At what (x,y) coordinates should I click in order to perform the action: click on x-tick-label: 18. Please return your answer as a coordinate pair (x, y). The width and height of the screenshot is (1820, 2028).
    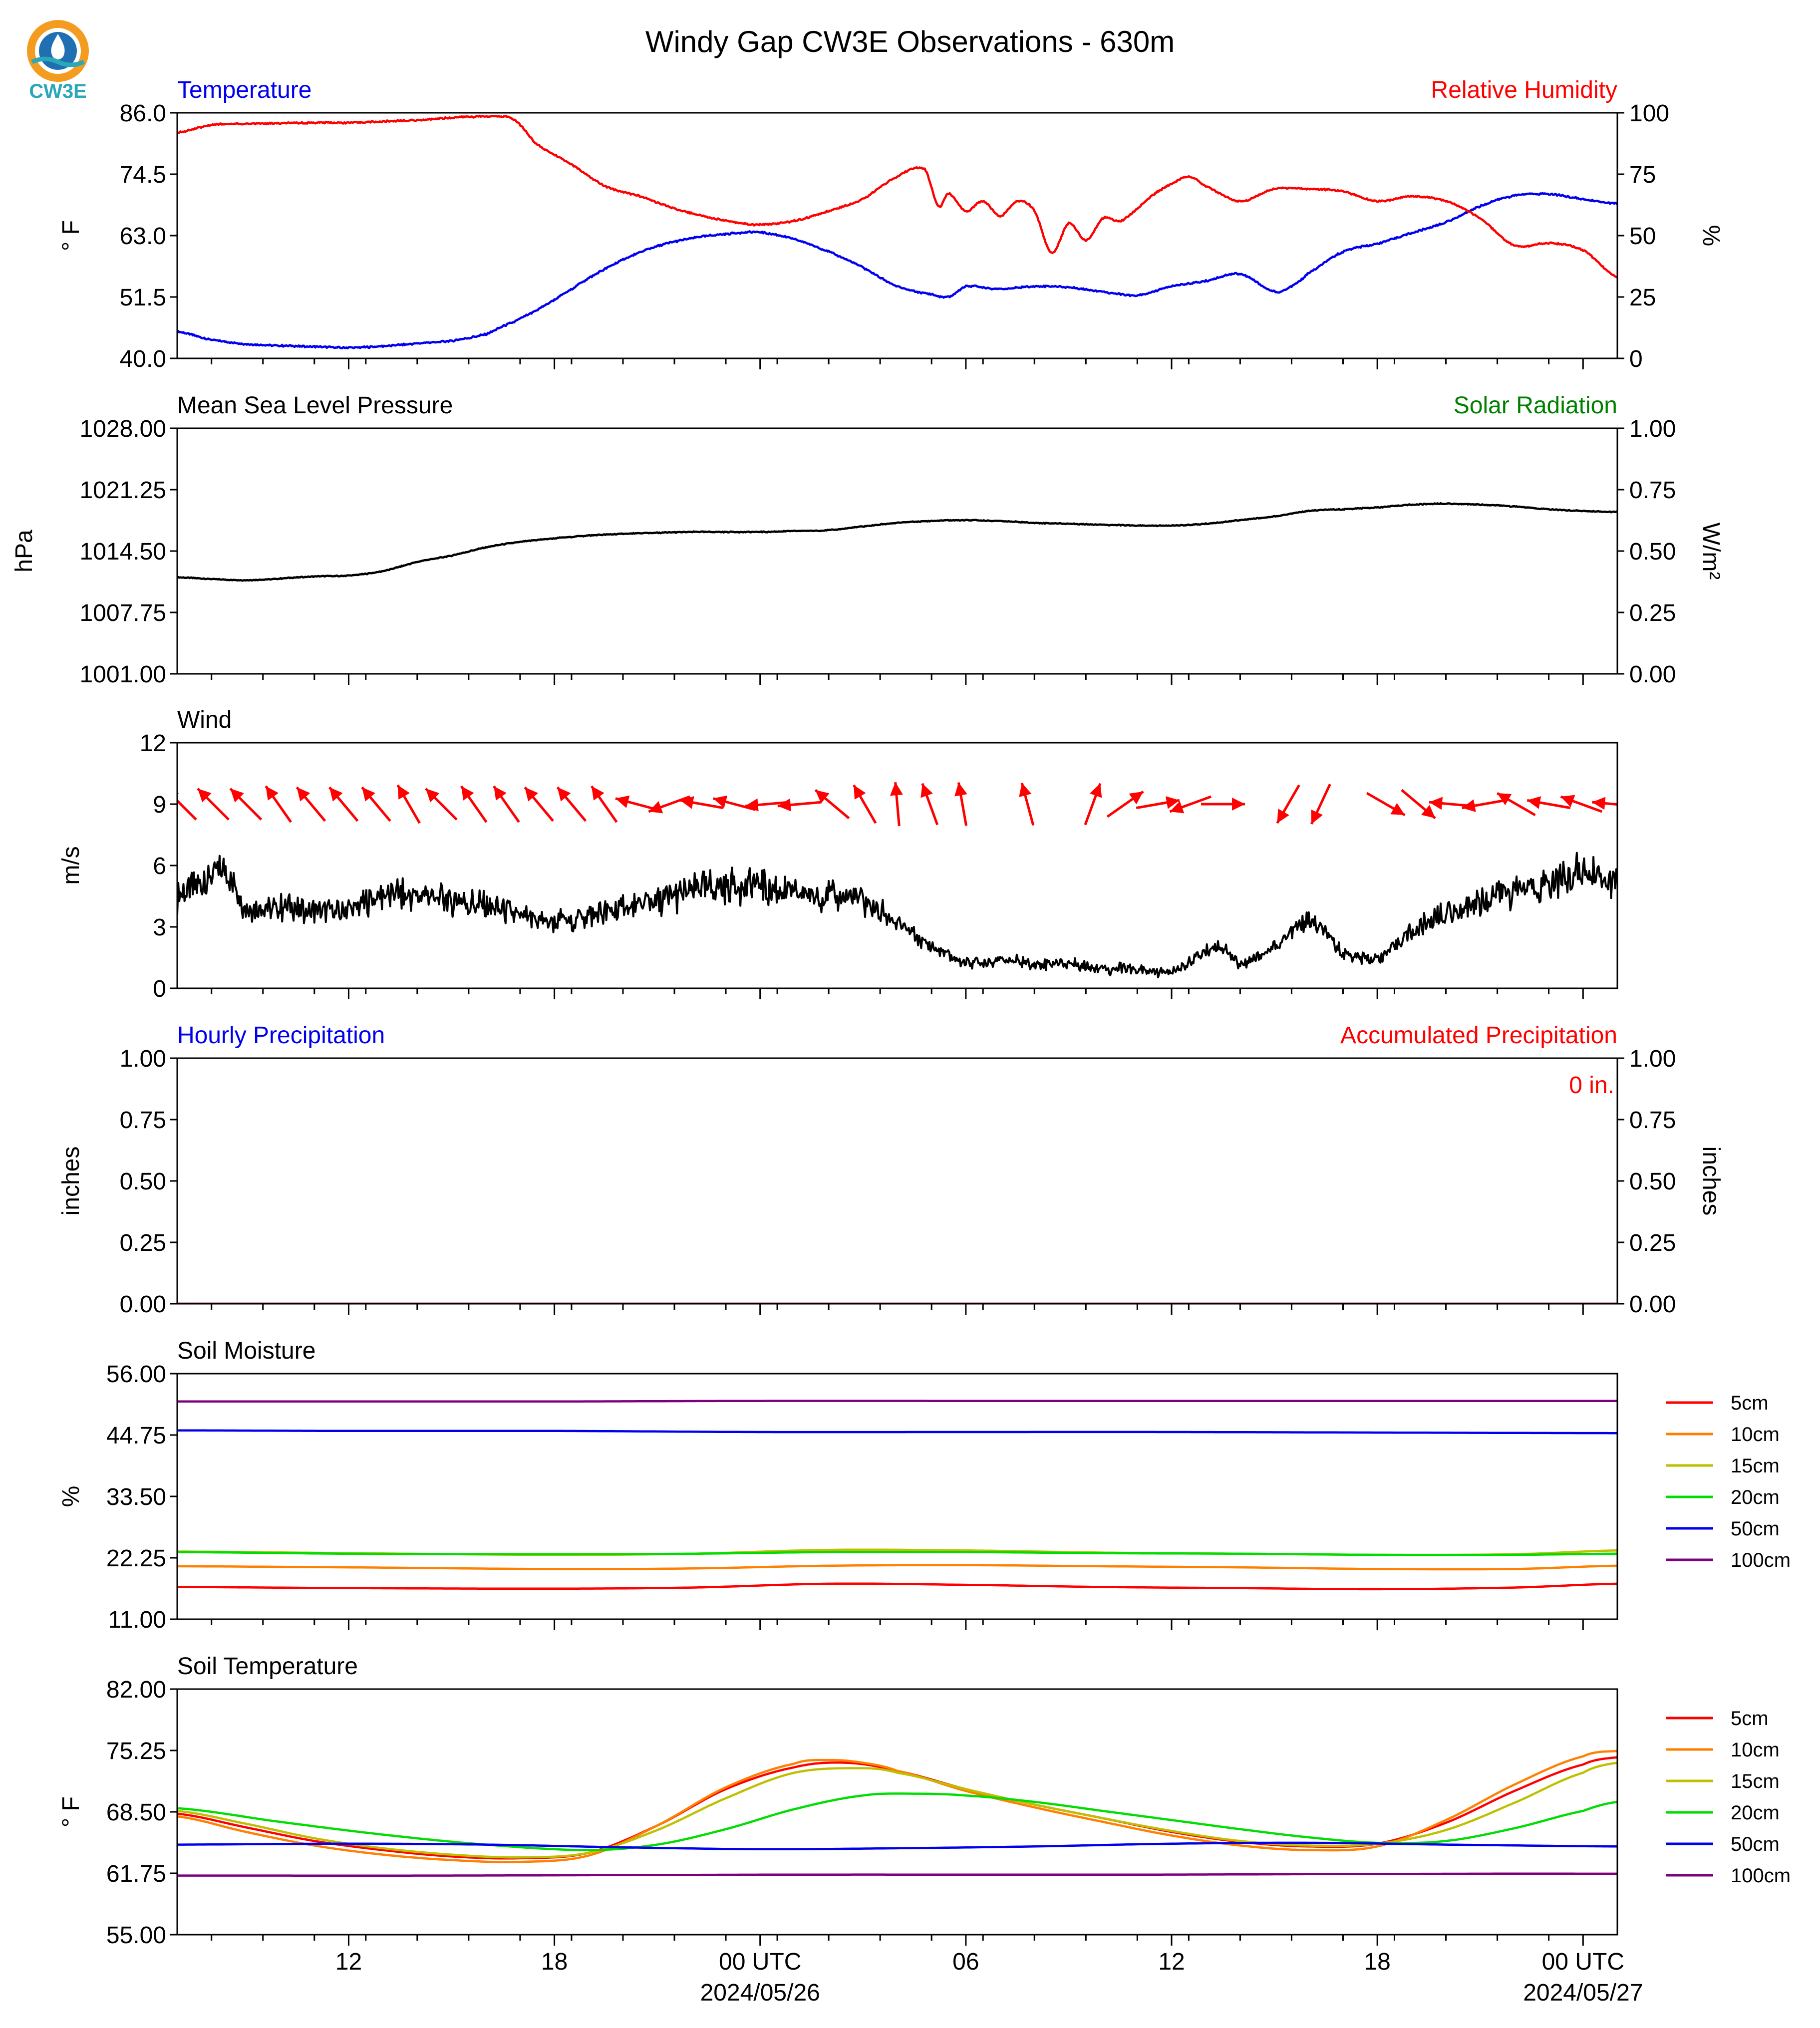
    Looking at the image, I should click on (1377, 1962).